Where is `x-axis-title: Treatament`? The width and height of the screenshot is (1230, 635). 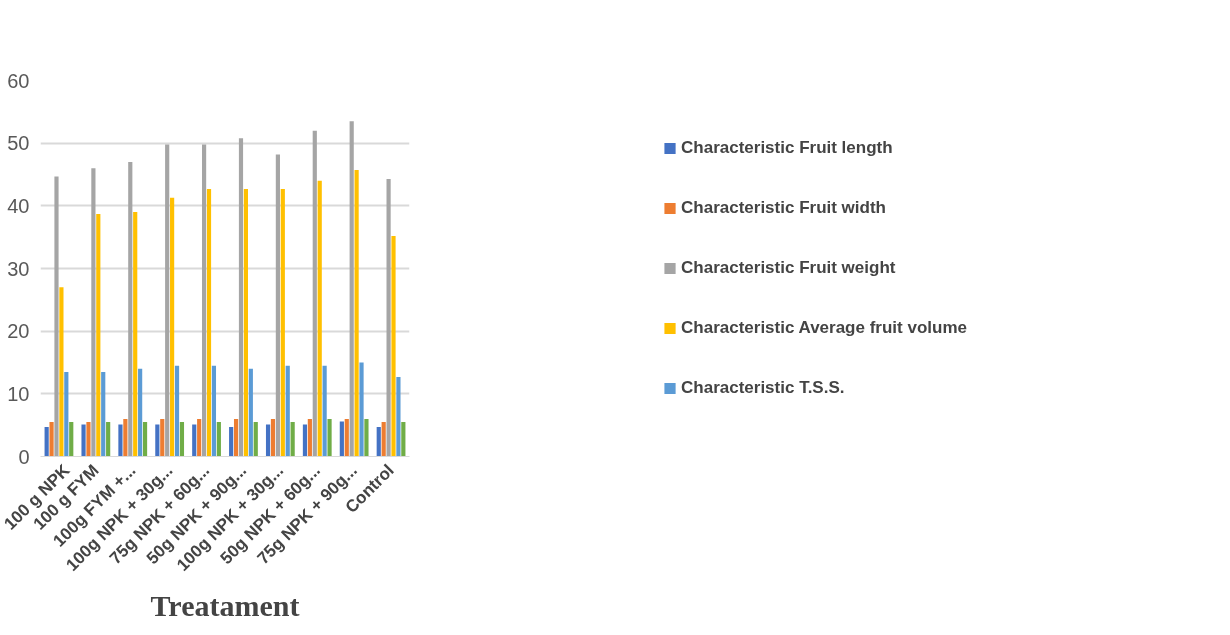
x-axis-title: Treatament is located at coordinates (225, 606).